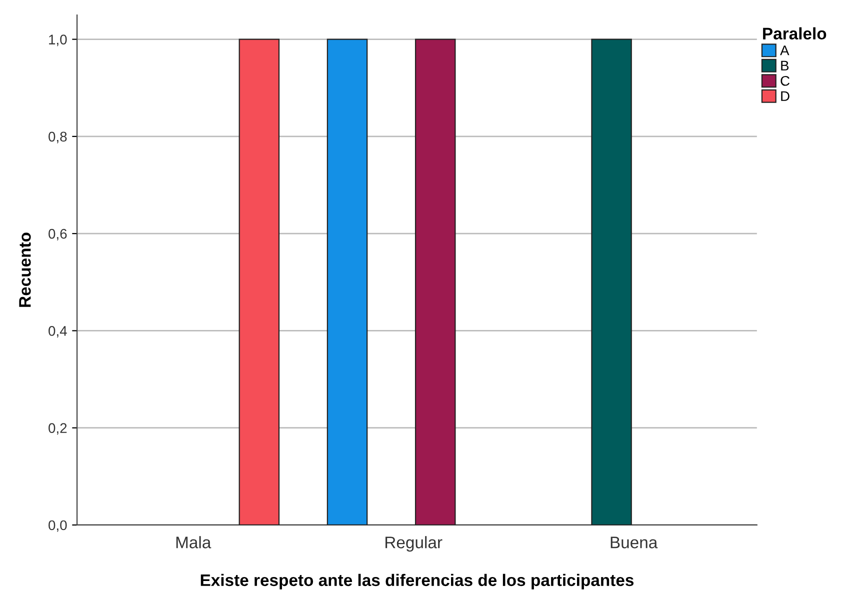 This screenshot has height=591, width=841. I want to click on legend-label: A, so click(785, 51).